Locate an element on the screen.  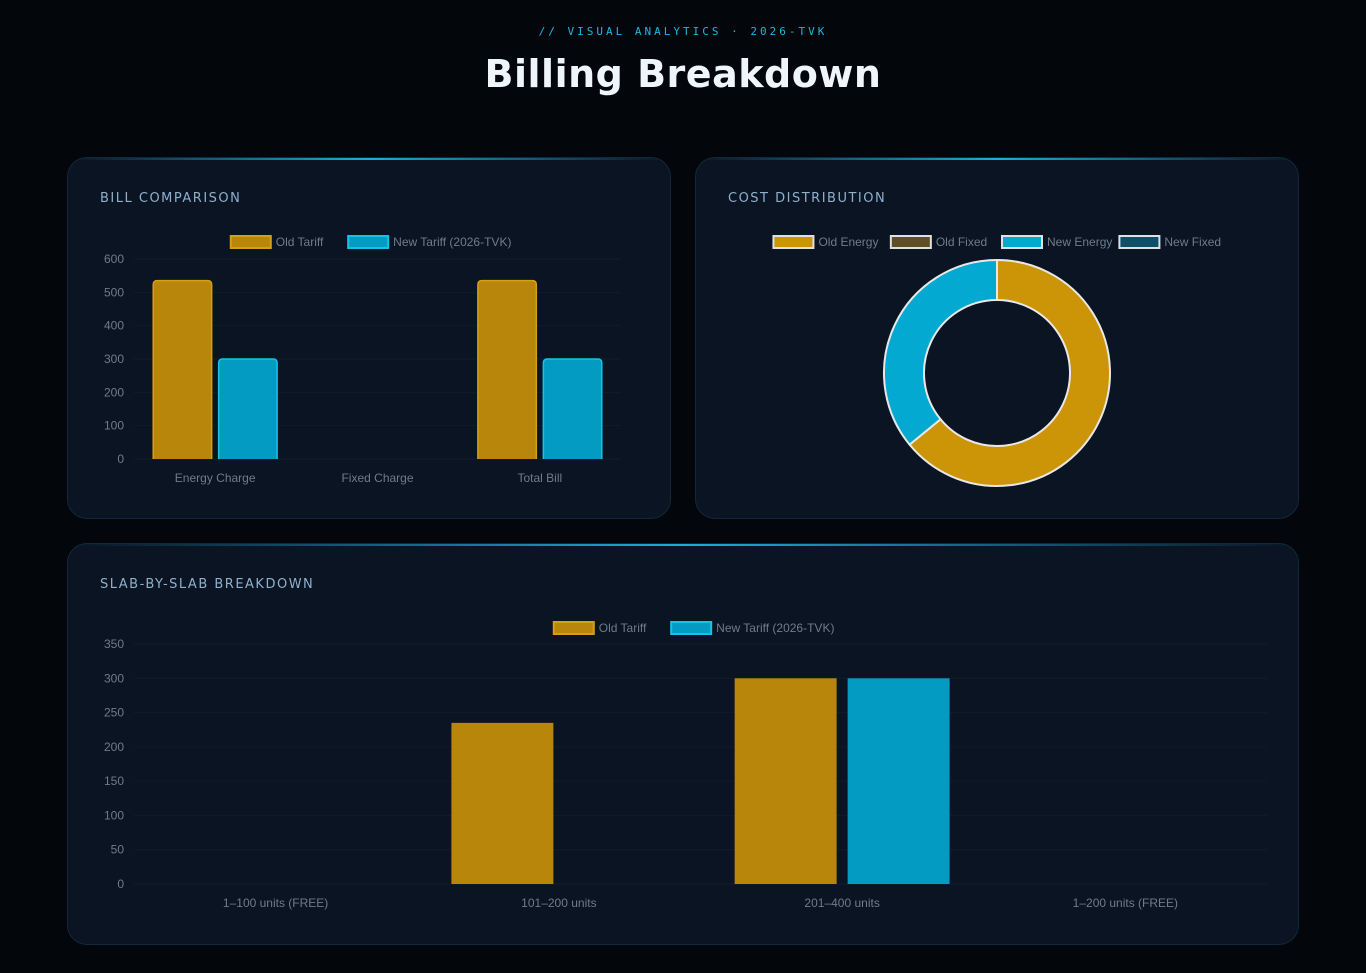
slab-y-tick-label: 200 is located at coordinates (114, 747).